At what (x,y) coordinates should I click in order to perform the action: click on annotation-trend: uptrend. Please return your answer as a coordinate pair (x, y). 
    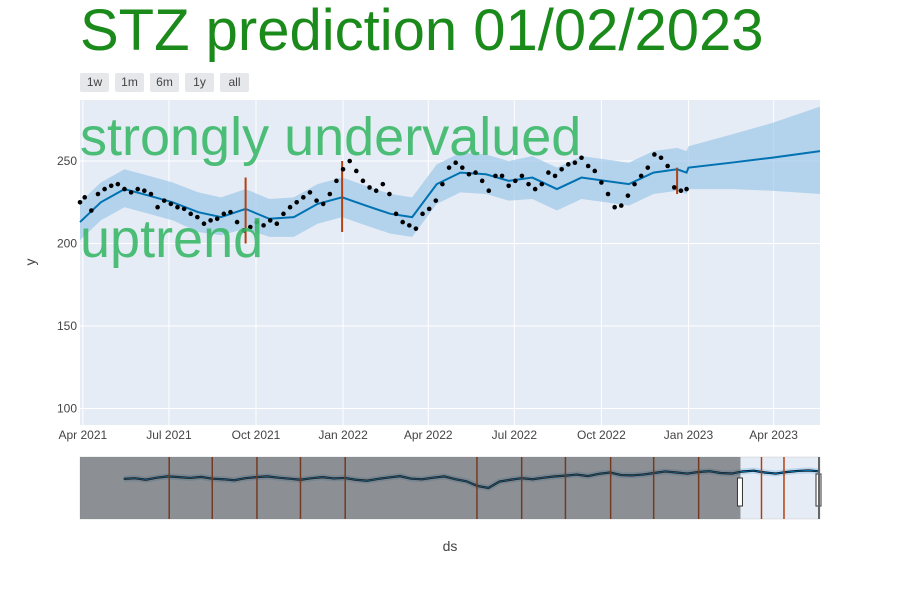
    Looking at the image, I should click on (172, 239).